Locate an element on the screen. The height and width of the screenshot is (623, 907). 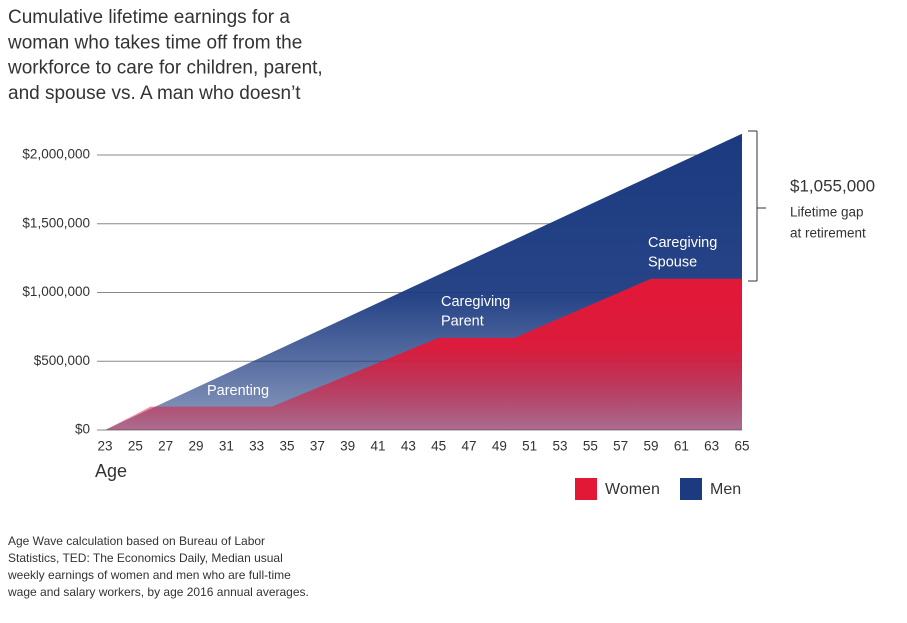
x-tick-label: 39 is located at coordinates (347, 446).